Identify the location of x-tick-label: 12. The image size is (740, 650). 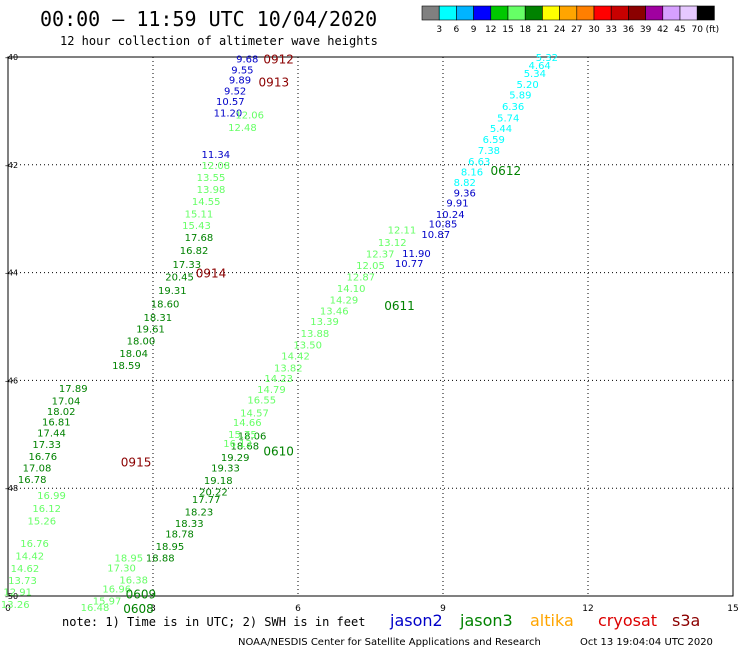
(587, 609).